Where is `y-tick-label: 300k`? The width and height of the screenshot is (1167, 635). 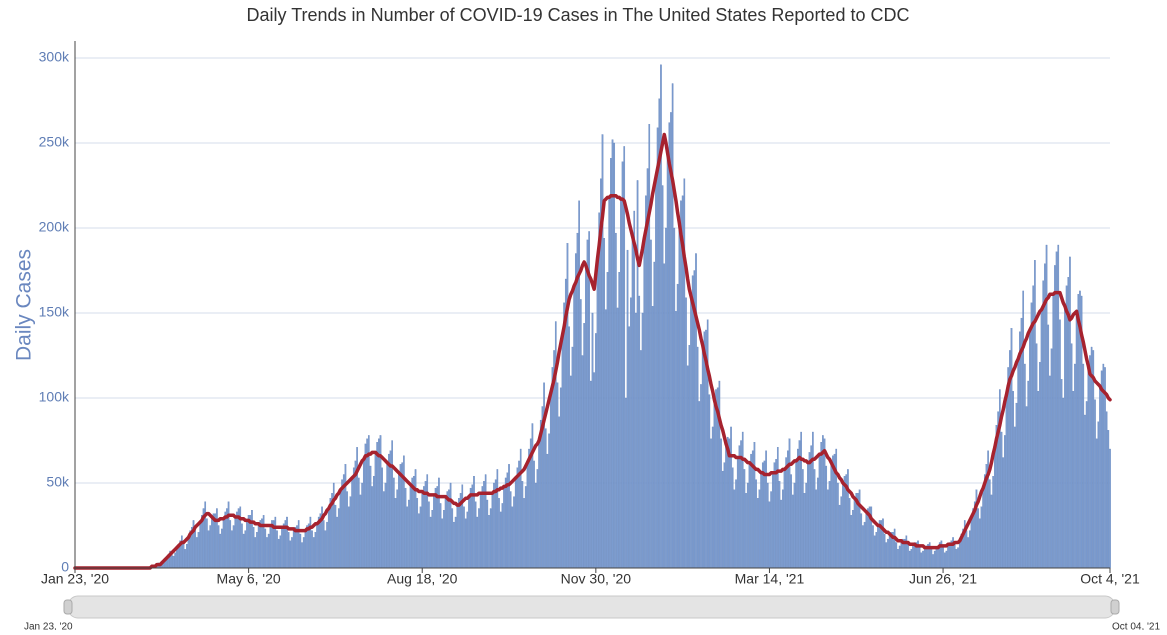 y-tick-label: 300k is located at coordinates (54, 57).